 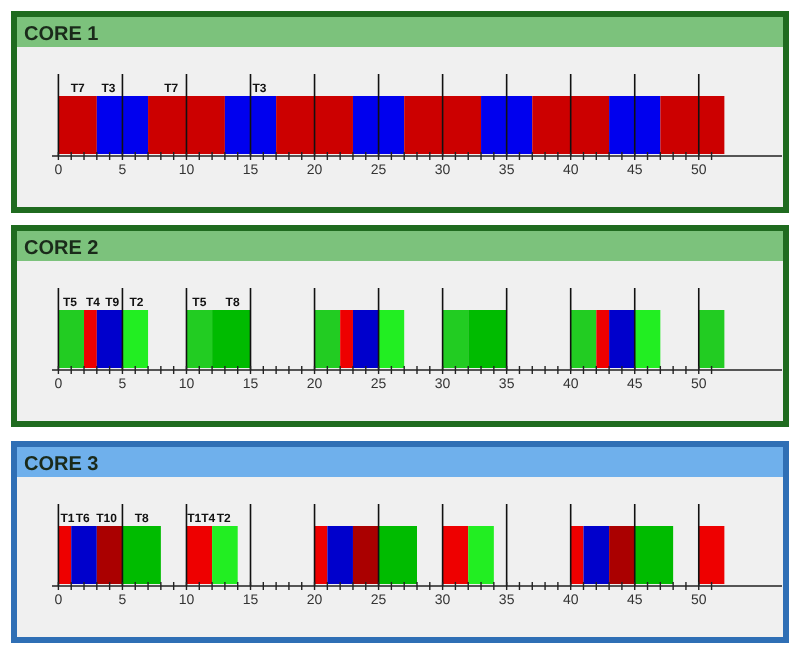 What do you see at coordinates (62, 249) in the screenshot?
I see `chart-title: CORE 2` at bounding box center [62, 249].